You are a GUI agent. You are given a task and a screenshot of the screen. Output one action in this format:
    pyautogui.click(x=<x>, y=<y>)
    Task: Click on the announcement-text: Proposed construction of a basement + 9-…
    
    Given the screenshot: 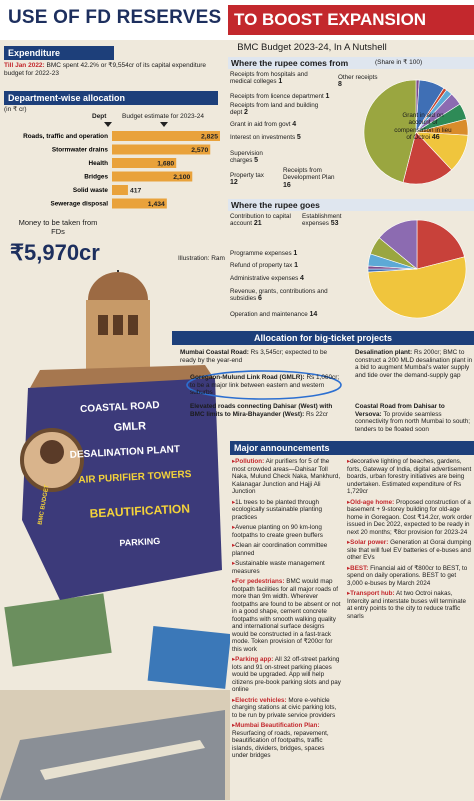 What is the action you would take?
    pyautogui.click(x=409, y=517)
    